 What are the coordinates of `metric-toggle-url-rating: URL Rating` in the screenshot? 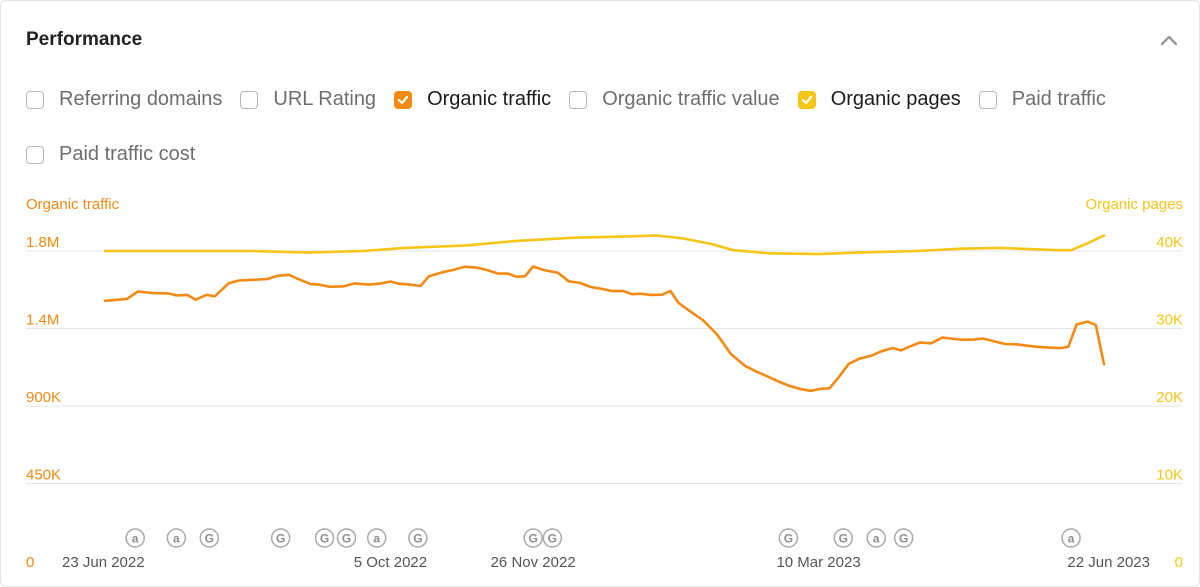 It's located at (308, 99).